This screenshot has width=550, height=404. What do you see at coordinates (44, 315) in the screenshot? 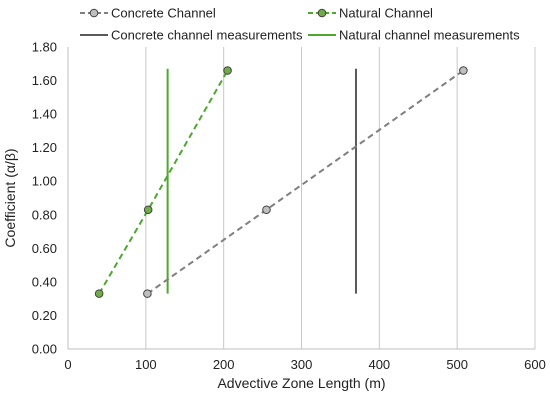
I see `y-tick-label: 0.20` at bounding box center [44, 315].